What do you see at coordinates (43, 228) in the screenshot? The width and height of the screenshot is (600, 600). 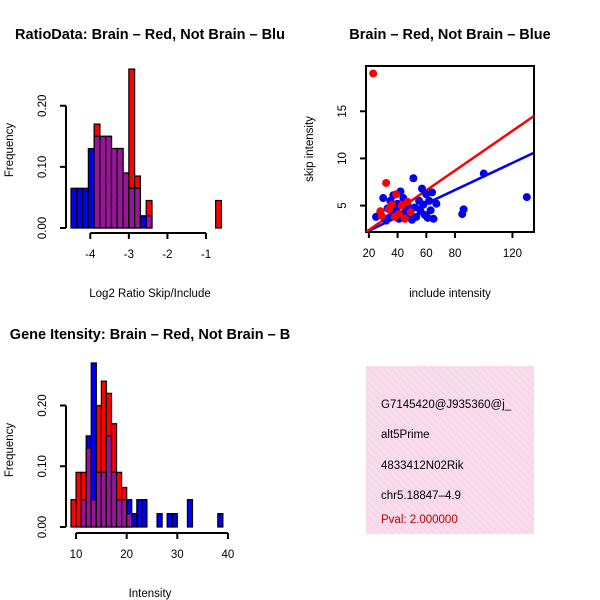 I see `ratio-y-tick-label: 0.00` at bounding box center [43, 228].